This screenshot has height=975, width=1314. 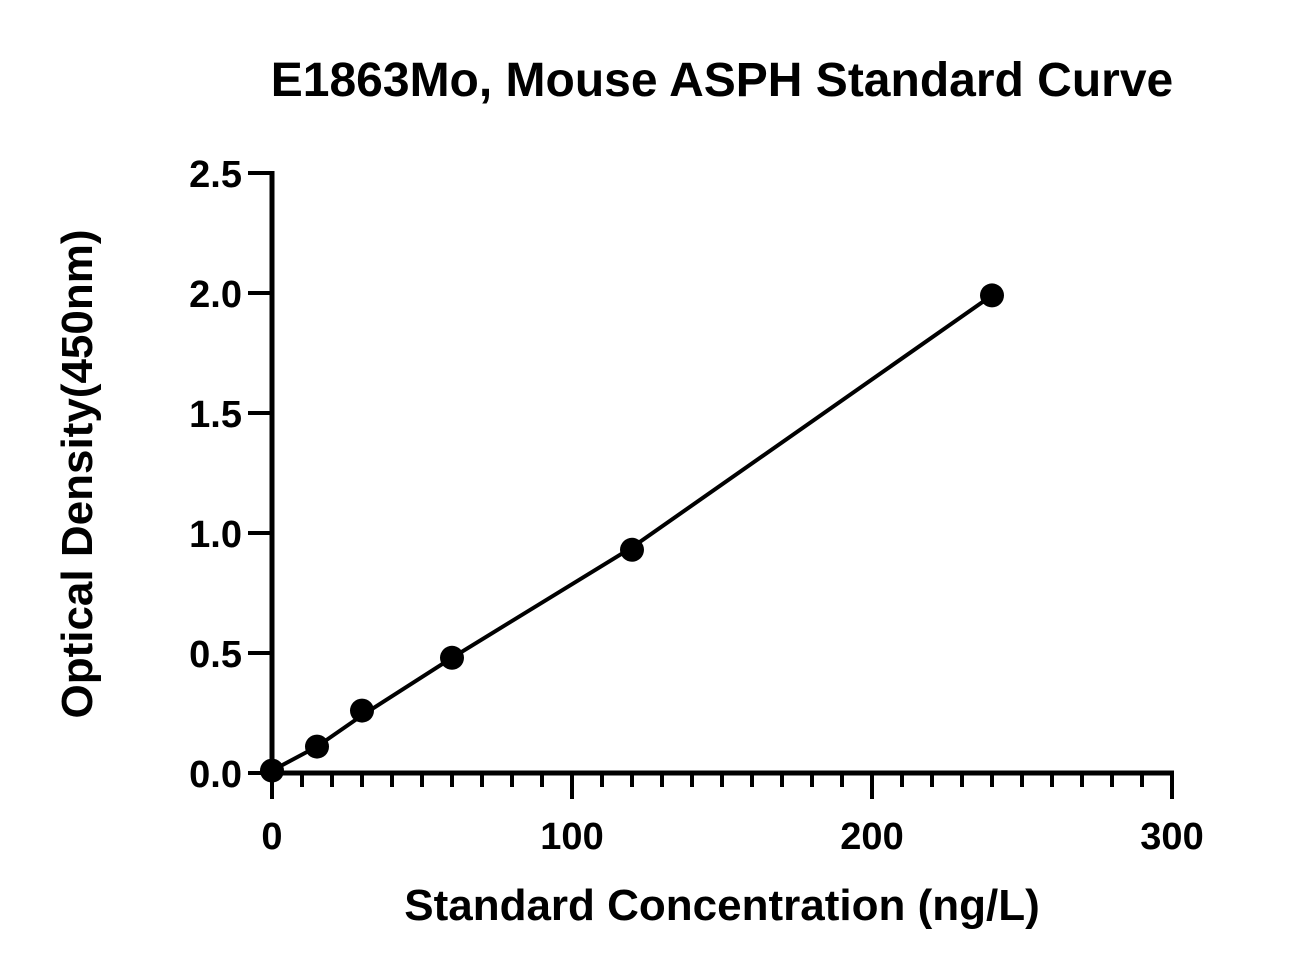 What do you see at coordinates (722, 905) in the screenshot?
I see `x-axis-label: Standard Concentration (ng/L)` at bounding box center [722, 905].